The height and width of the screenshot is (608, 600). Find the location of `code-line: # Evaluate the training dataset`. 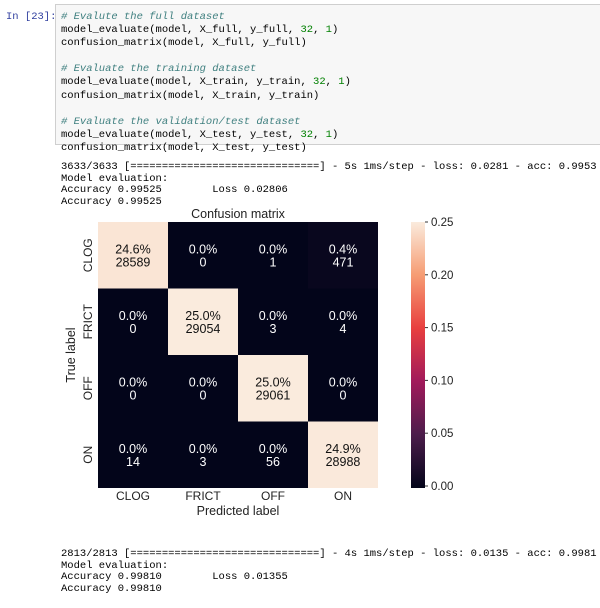

code-line: # Evaluate the training dataset is located at coordinates (206, 69).